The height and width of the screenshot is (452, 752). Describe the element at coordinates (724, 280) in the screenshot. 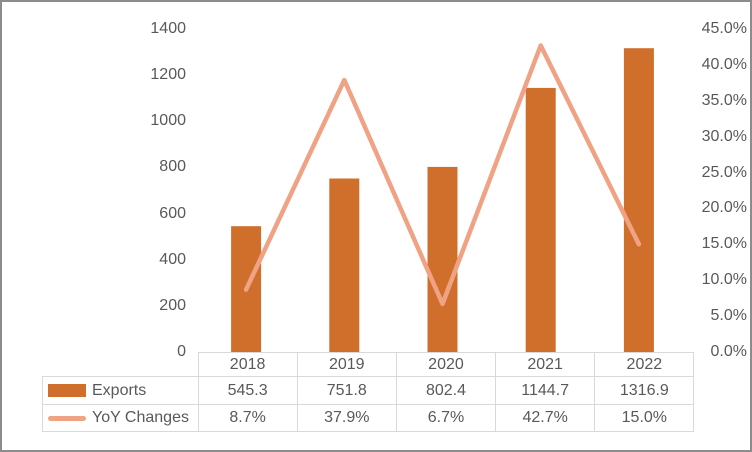

I see `y-right-tick-7: 10.0%` at that location.